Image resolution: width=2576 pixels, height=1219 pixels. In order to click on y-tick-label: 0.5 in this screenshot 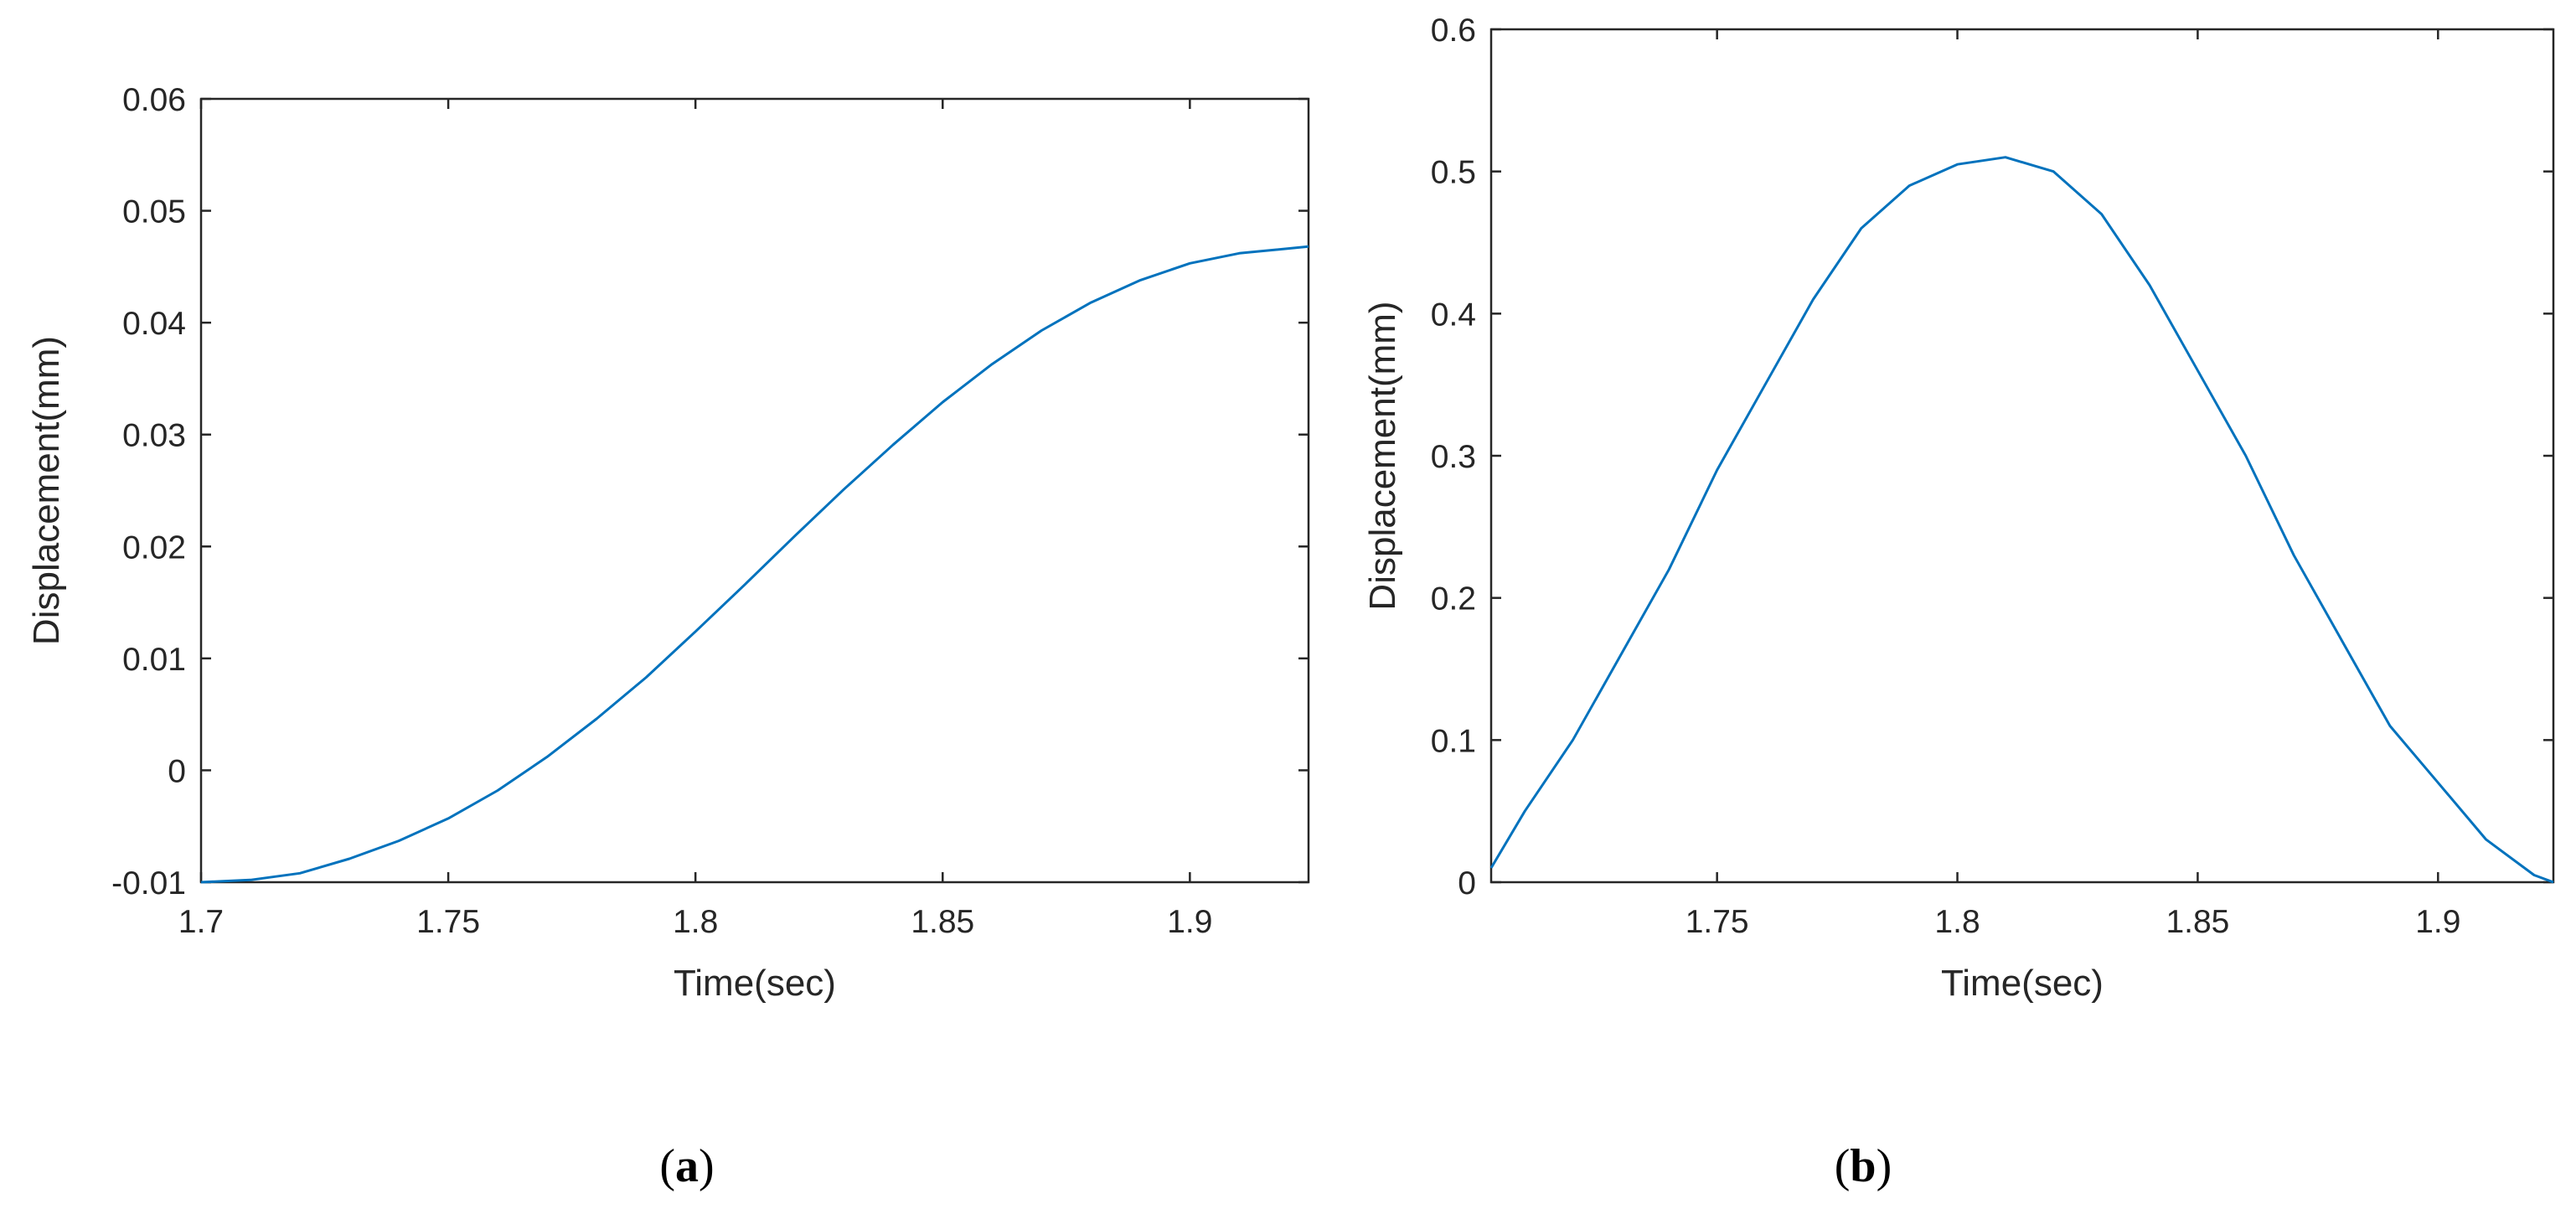, I will do `click(1453, 173)`.